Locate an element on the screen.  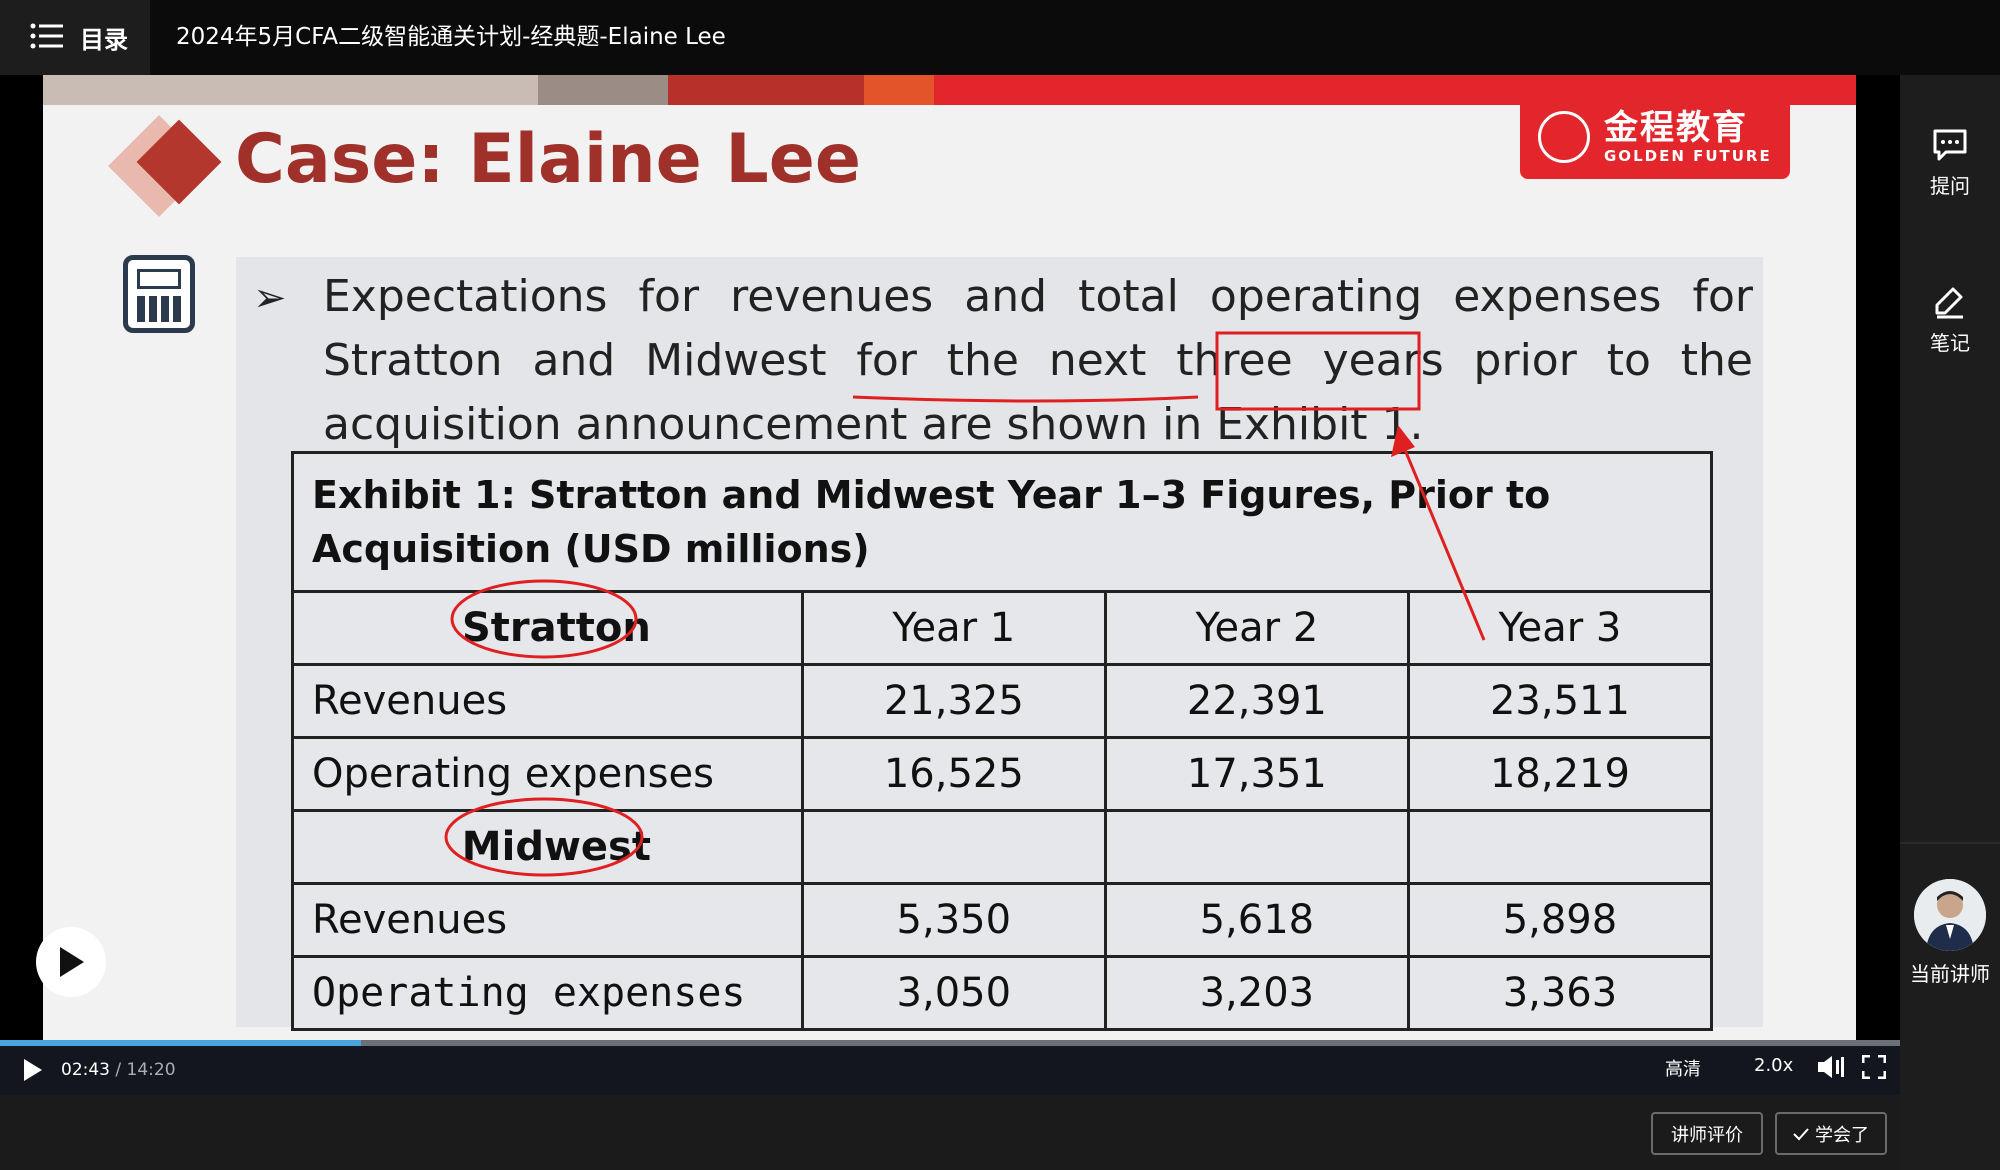
teacher-portrait is located at coordinates (1950, 915).